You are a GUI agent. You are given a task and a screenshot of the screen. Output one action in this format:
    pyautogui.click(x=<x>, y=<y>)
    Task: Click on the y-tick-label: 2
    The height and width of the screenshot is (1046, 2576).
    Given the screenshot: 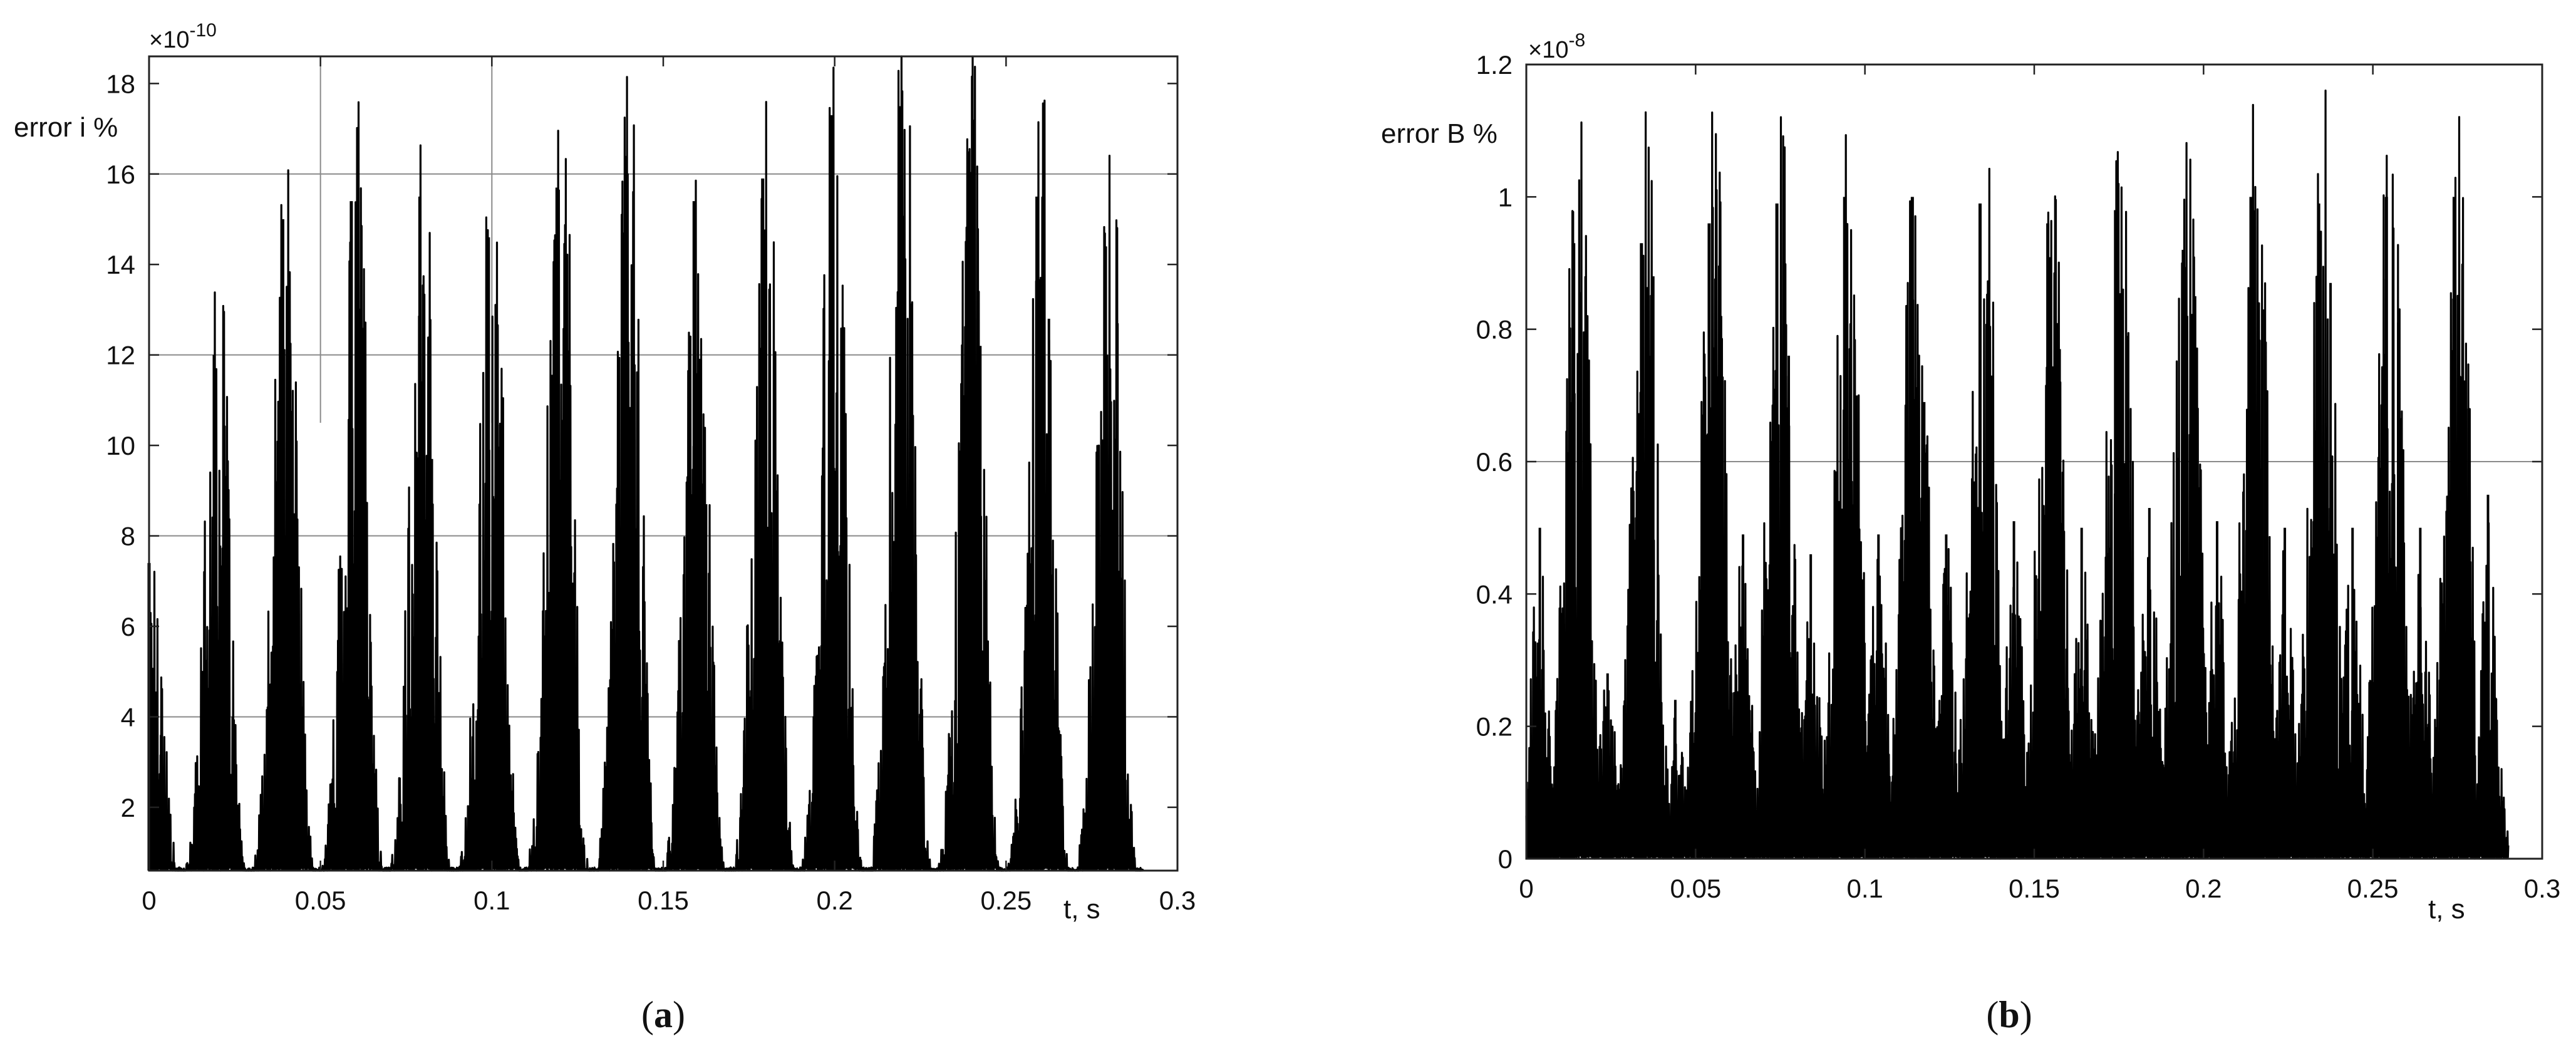 What is the action you would take?
    pyautogui.click(x=128, y=808)
    